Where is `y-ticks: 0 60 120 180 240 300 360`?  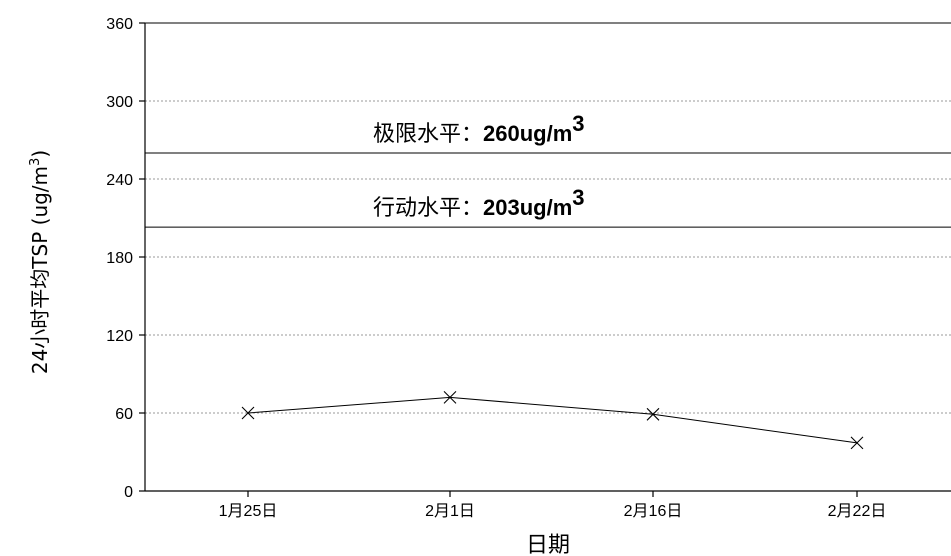
y-ticks: 0 60 120 180 240 300 360 is located at coordinates (125, 258).